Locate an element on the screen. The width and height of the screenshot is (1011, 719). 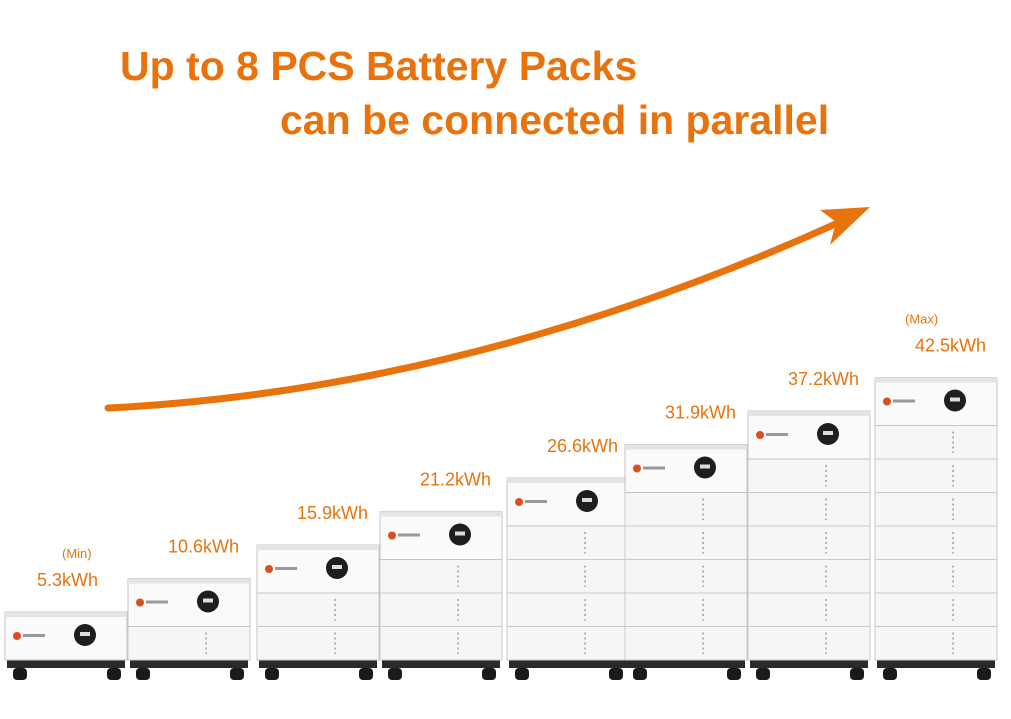
capacity-note: (Max) is located at coordinates (921, 319).